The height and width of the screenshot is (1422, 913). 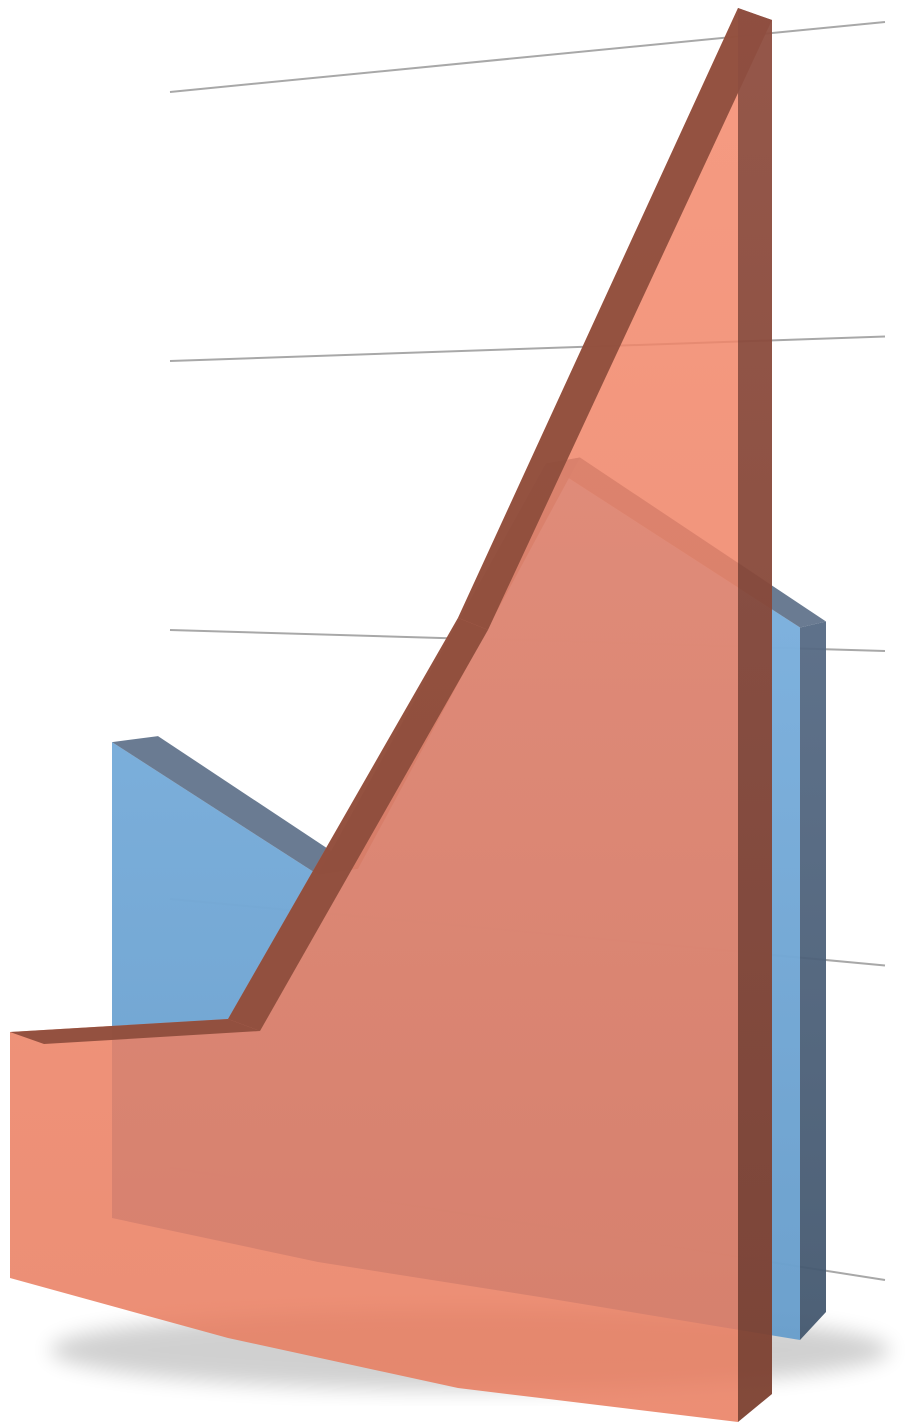 I want to click on area-series-2-side, so click(x=755, y=715).